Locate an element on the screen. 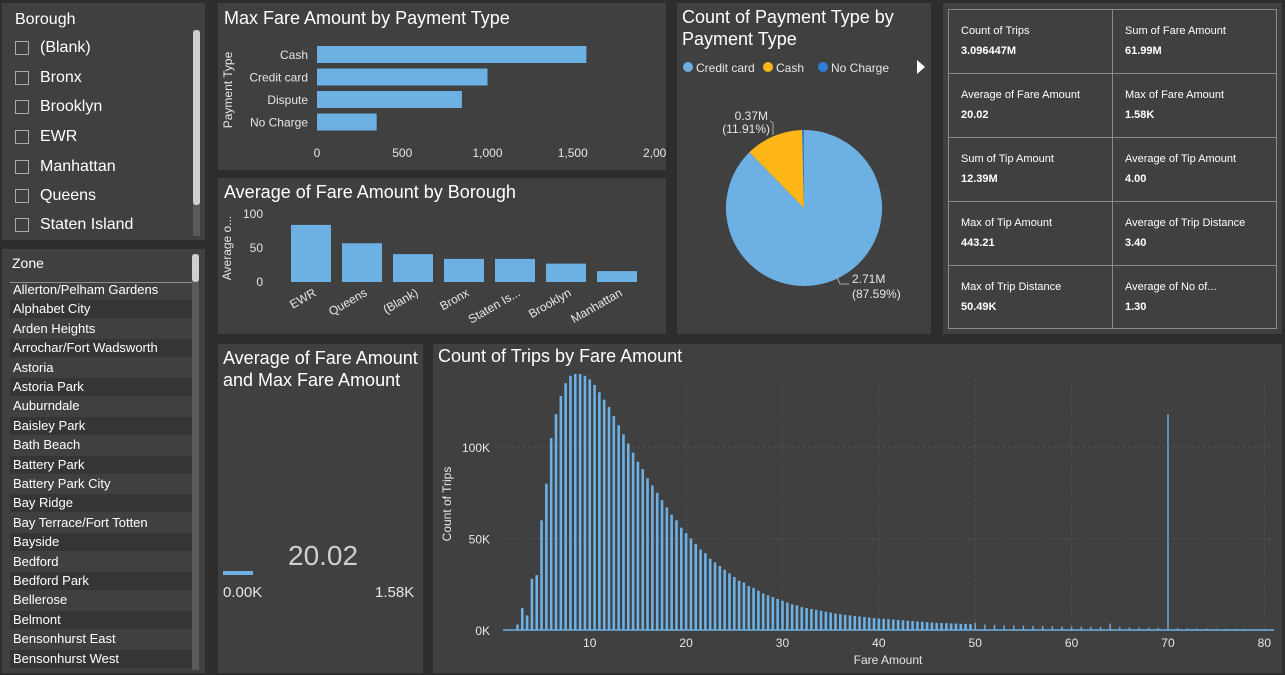  zone-list-item: Bayside is located at coordinates (101, 542).